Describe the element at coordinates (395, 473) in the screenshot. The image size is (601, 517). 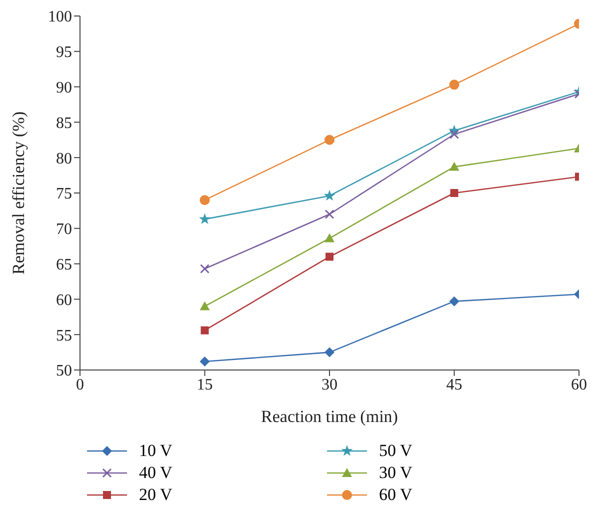
I see `legend-label: 30 V` at that location.